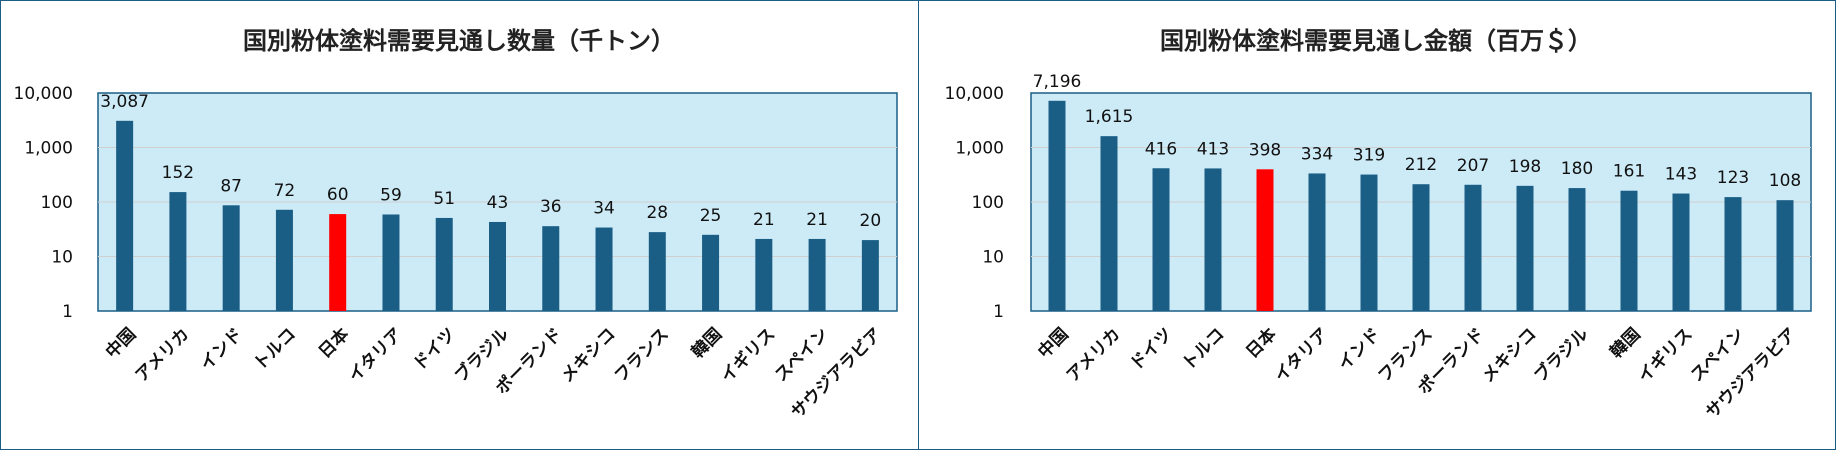 The image size is (1836, 452). What do you see at coordinates (642, 355) in the screenshot?
I see `category-label: フランス` at bounding box center [642, 355].